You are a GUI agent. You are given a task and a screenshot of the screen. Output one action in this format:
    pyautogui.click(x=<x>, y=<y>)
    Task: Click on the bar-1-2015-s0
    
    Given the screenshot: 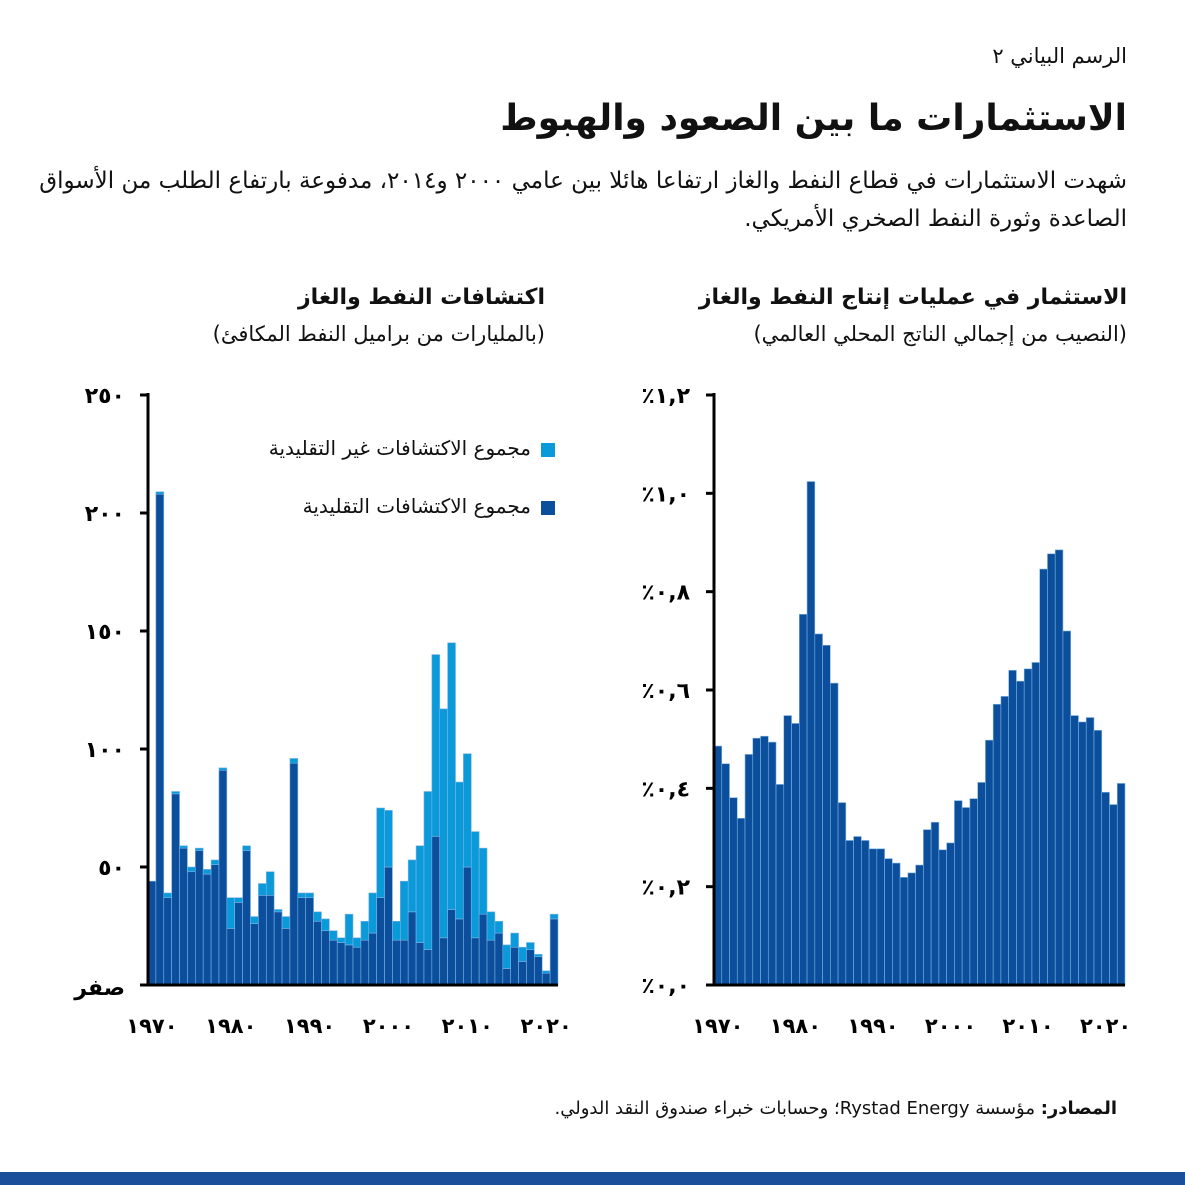 What is the action you would take?
    pyautogui.click(x=1067, y=808)
    